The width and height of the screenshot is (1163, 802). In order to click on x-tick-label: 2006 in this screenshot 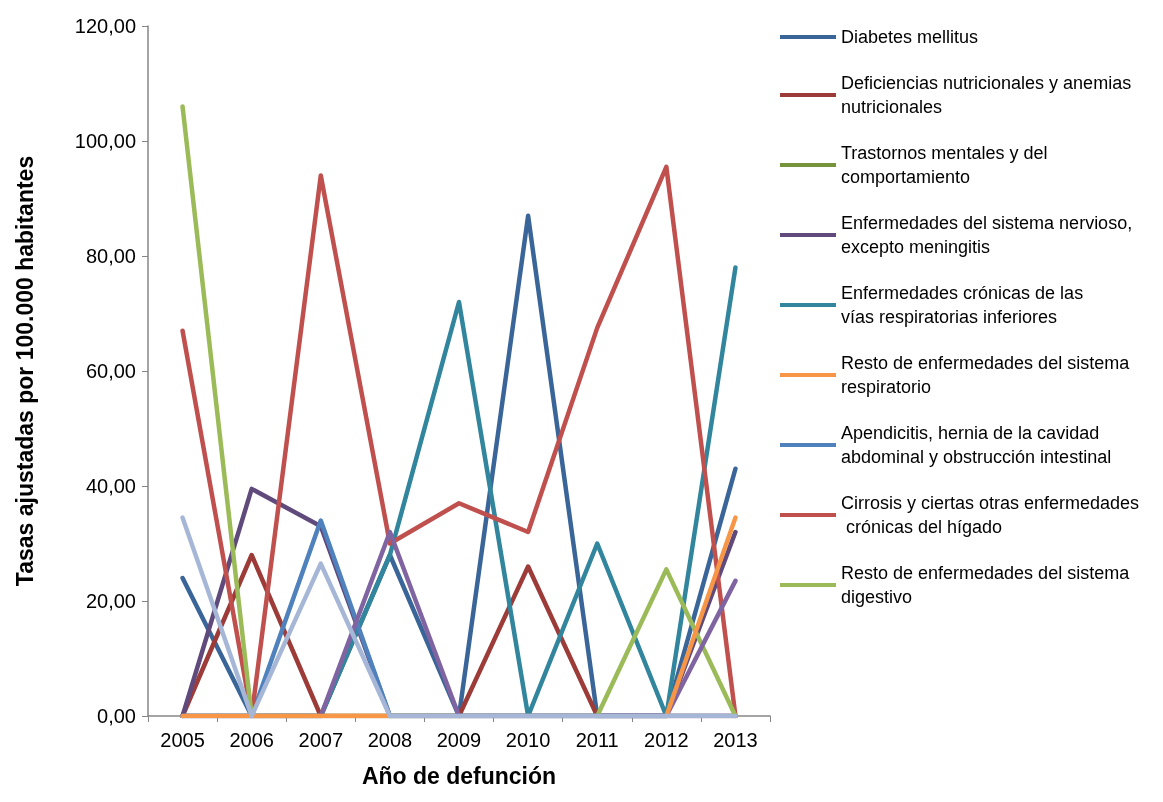, I will do `click(251, 740)`.